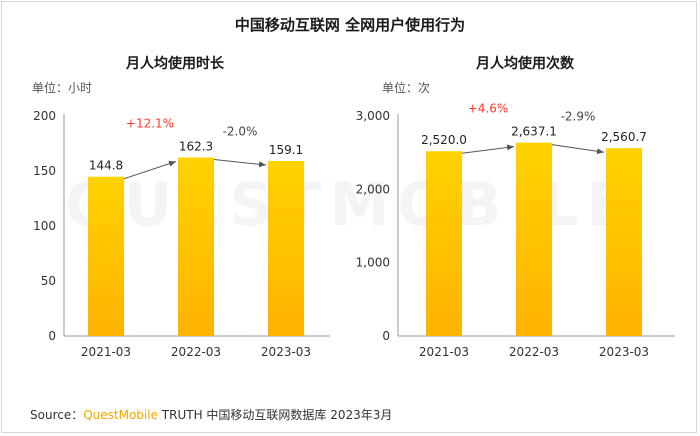  What do you see at coordinates (48, 281) in the screenshot?
I see `y-tick-label: 50` at bounding box center [48, 281].